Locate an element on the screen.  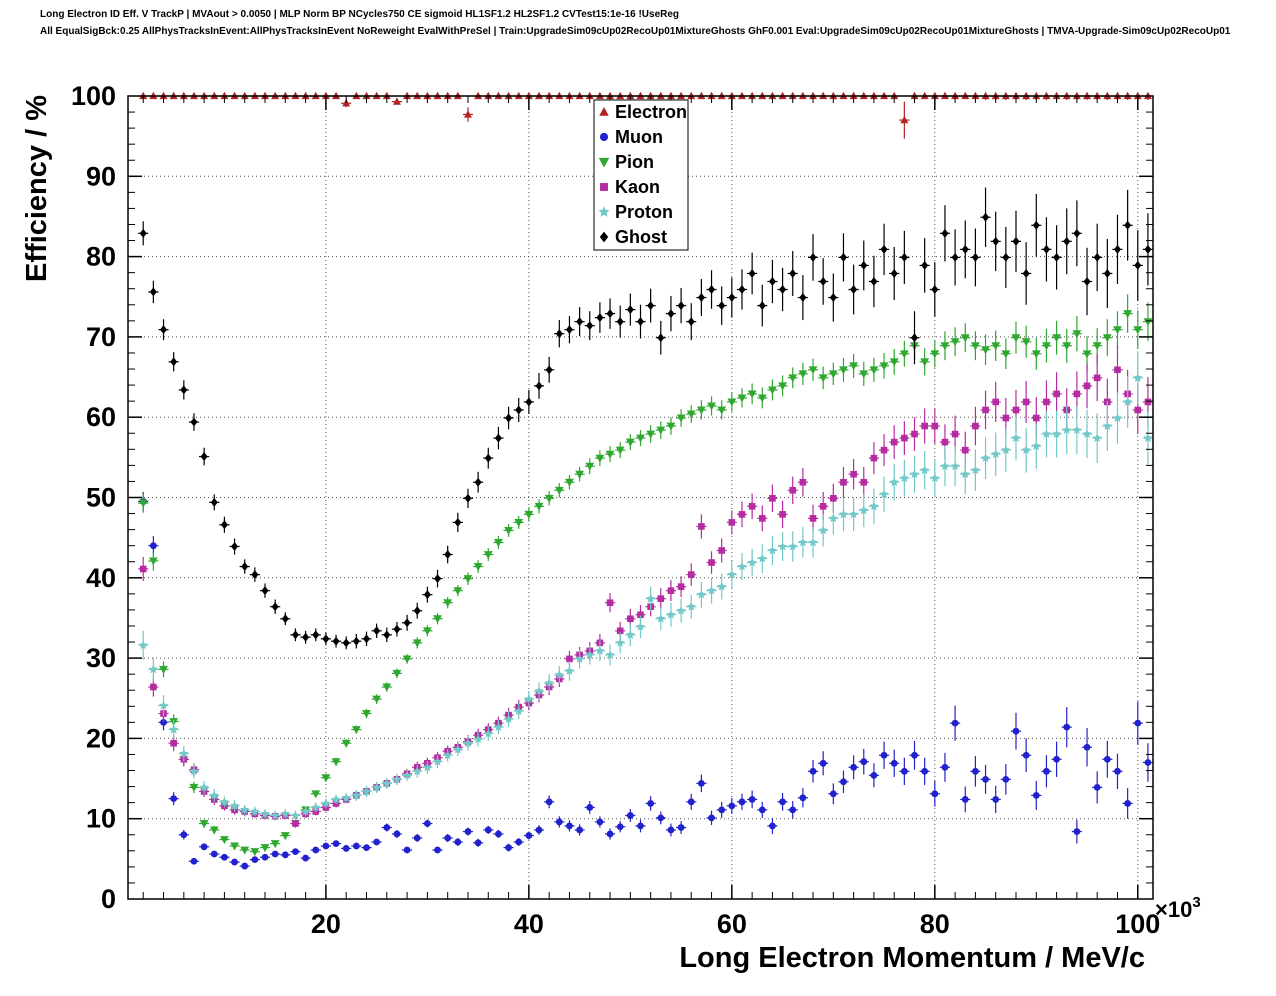
y-tick-label: 30 is located at coordinates (101, 658).